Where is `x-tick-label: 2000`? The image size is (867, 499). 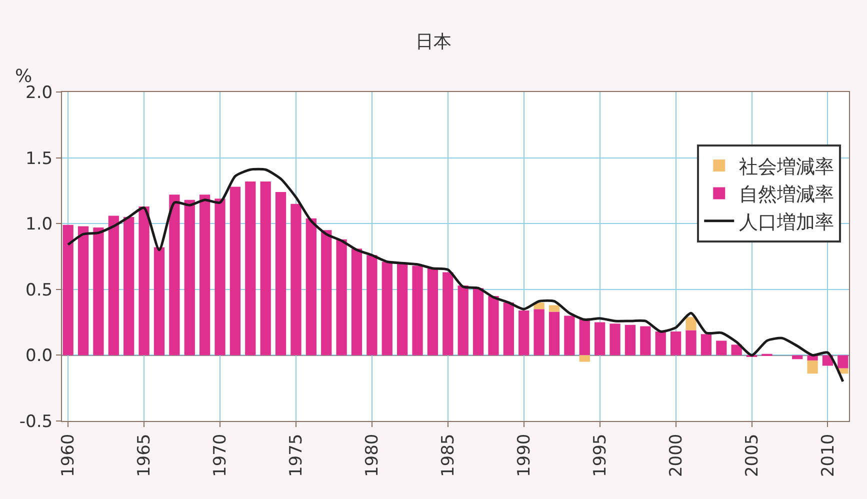
x-tick-label: 2000 is located at coordinates (676, 456).